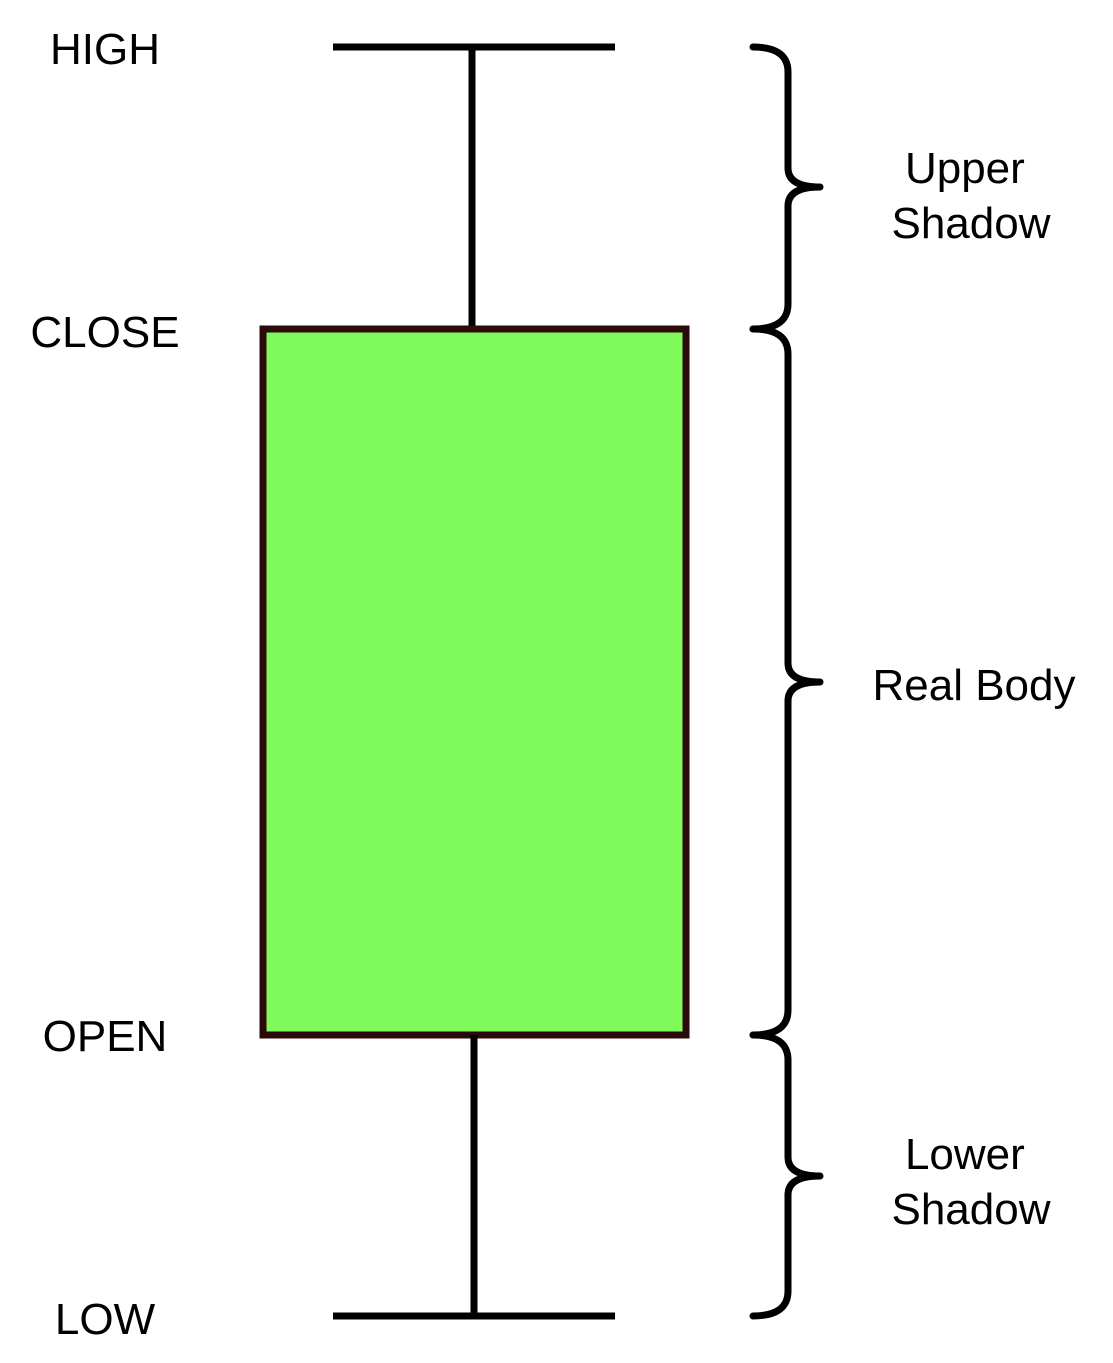 Image resolution: width=1113 pixels, height=1363 pixels. I want to click on high-label: HIGH, so click(105, 49).